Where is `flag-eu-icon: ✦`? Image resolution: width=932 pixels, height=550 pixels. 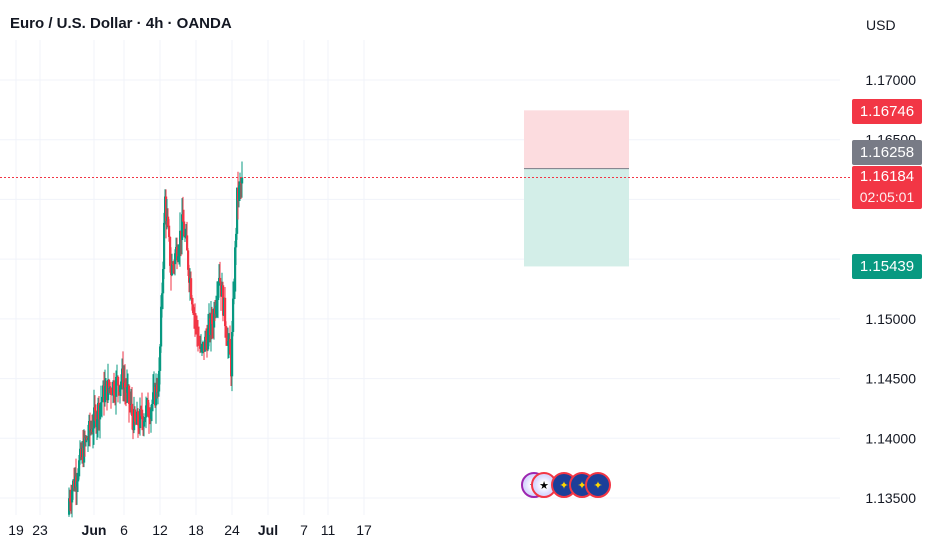 flag-eu-icon: ✦ is located at coordinates (598, 485).